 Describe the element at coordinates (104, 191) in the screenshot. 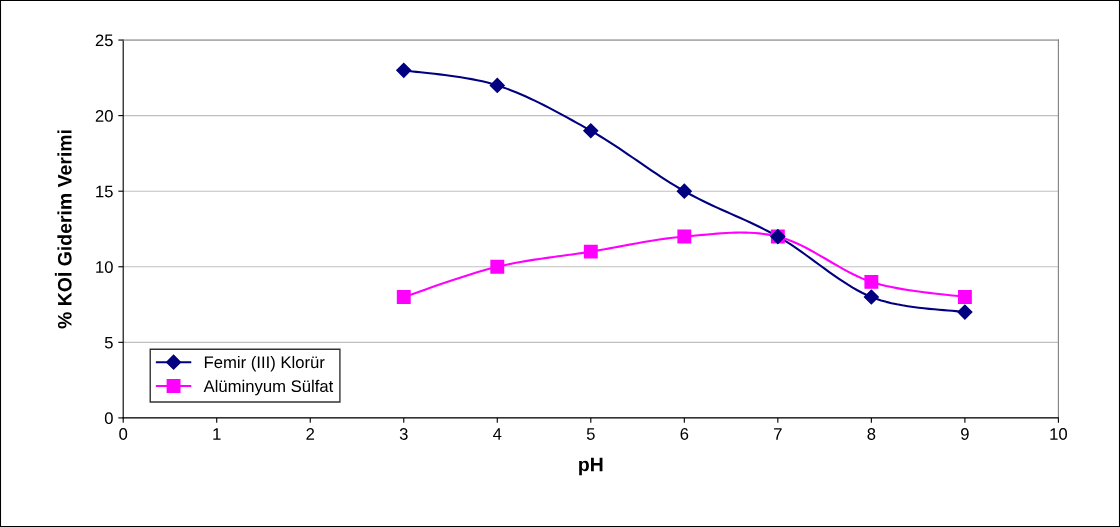

I see `y-tick-label: 15` at that location.